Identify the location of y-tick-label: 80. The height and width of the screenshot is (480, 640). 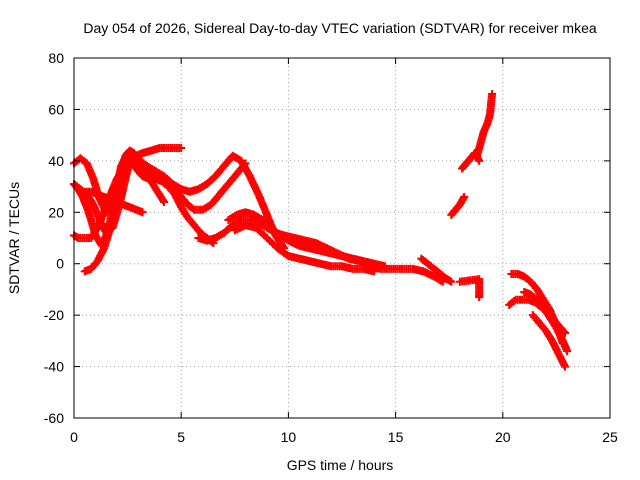
(56, 58).